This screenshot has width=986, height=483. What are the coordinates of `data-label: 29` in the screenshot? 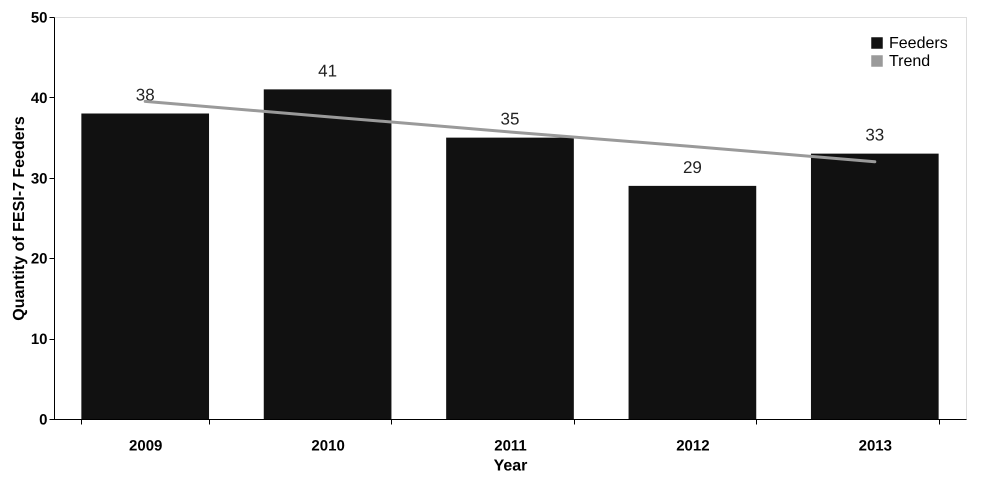 It's located at (692, 167).